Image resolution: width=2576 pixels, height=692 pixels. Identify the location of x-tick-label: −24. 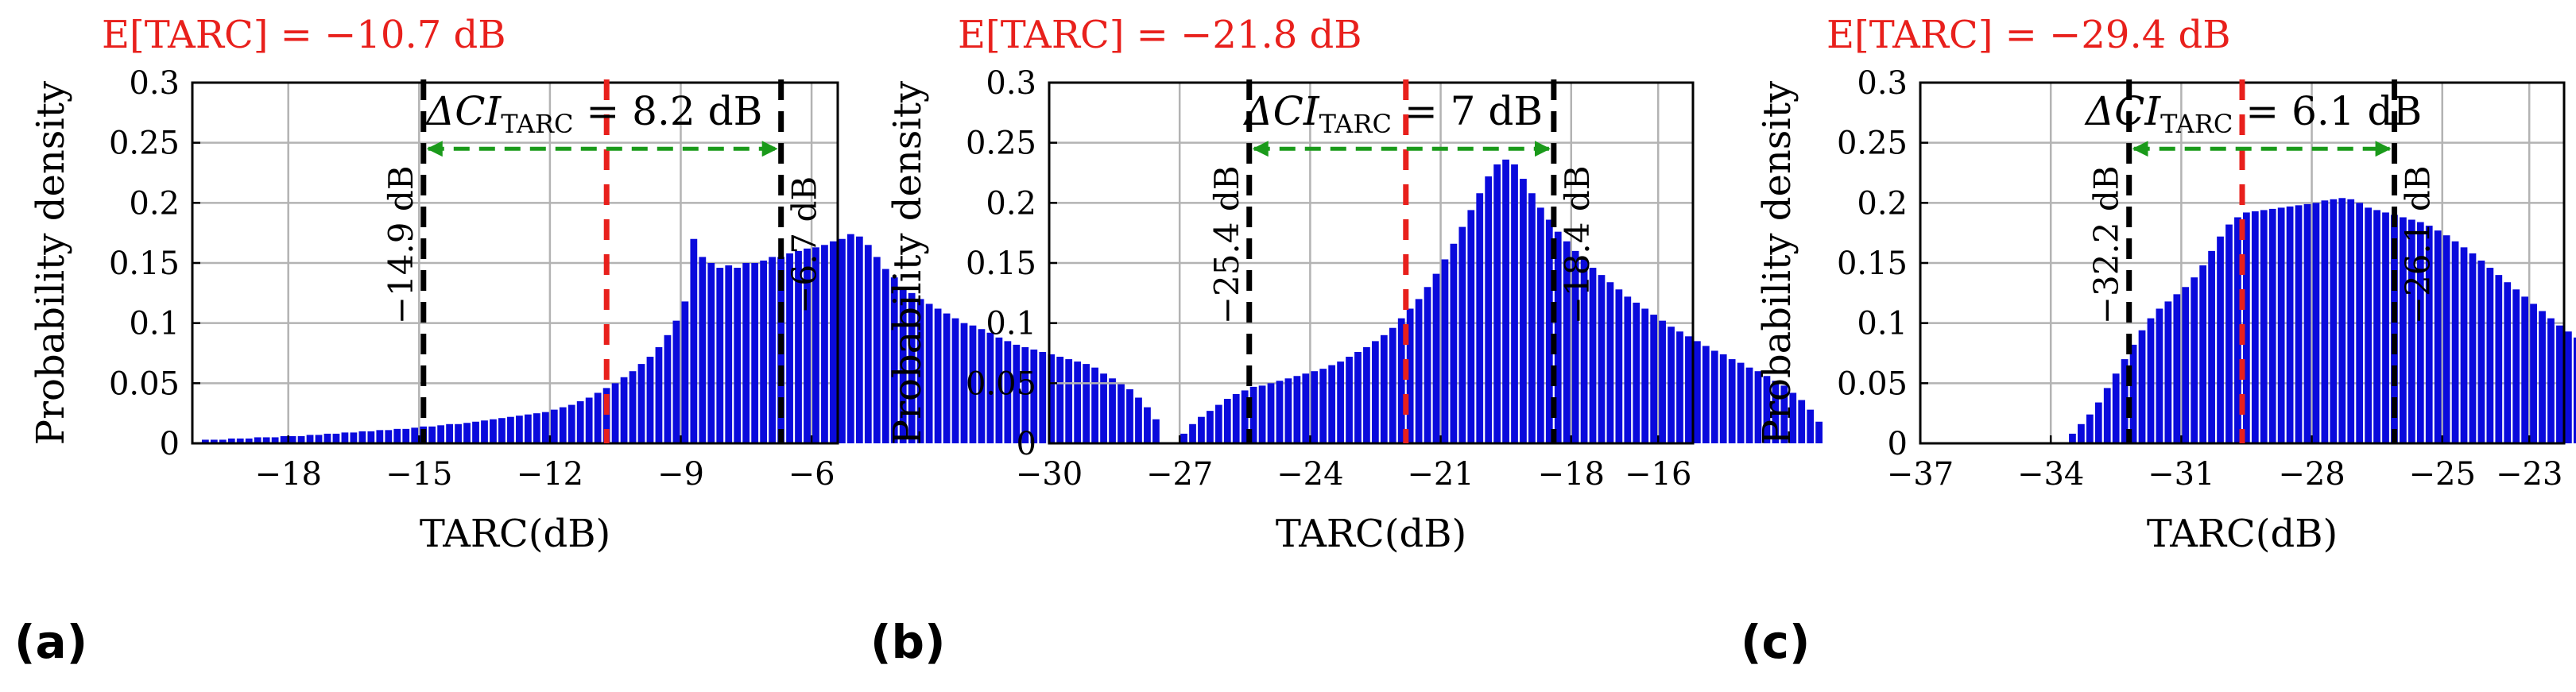
(1309, 474).